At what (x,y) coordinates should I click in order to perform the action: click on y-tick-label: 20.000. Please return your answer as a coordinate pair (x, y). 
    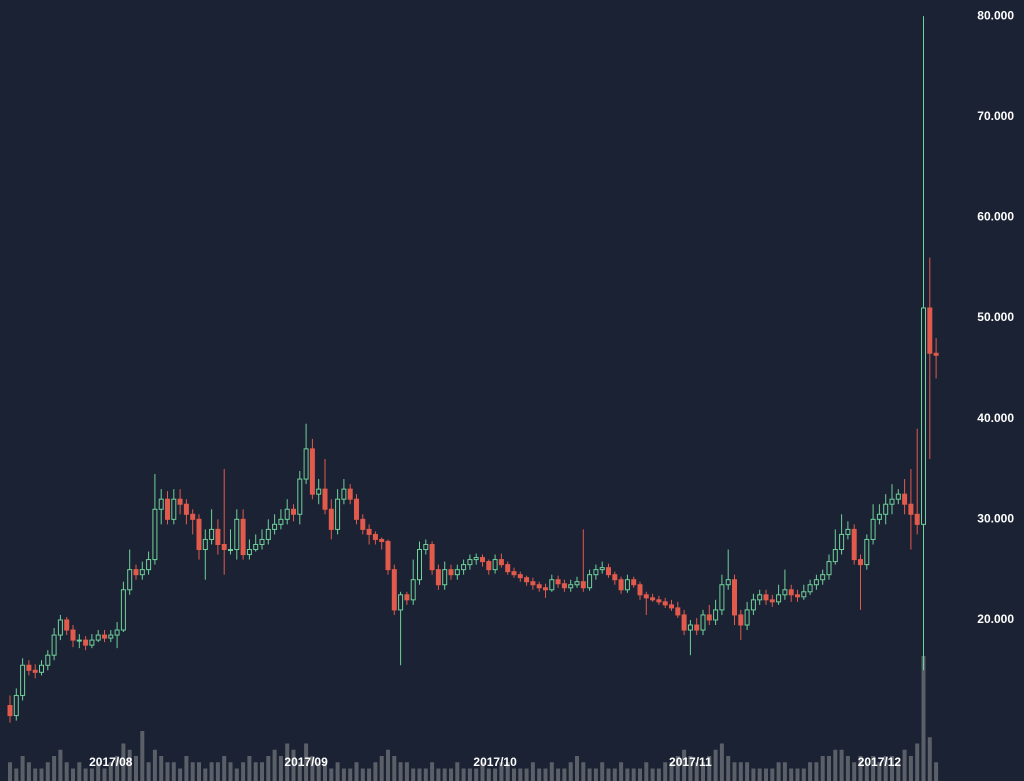
    Looking at the image, I should click on (995, 619).